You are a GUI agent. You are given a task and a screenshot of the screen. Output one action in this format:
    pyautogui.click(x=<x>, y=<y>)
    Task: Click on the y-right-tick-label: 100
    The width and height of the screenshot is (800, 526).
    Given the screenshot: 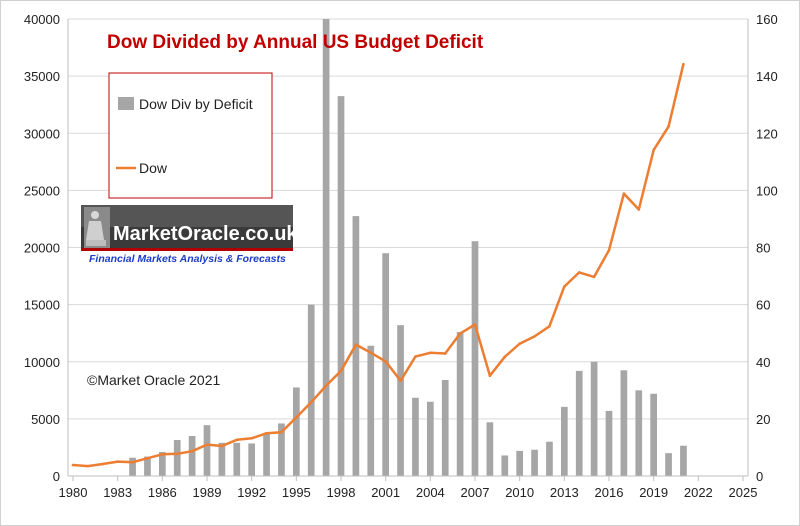 What is the action you would take?
    pyautogui.click(x=767, y=190)
    